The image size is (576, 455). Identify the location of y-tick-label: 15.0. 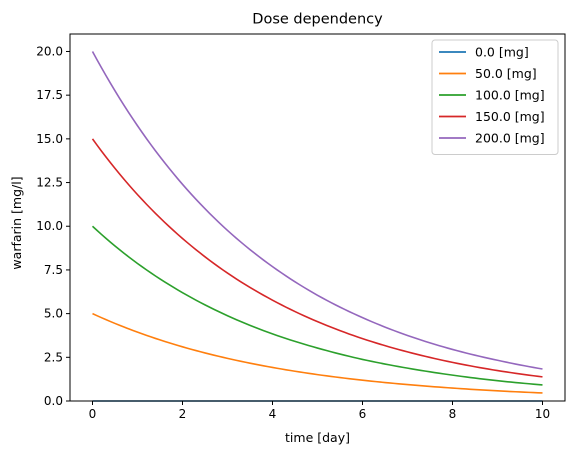
(49, 139).